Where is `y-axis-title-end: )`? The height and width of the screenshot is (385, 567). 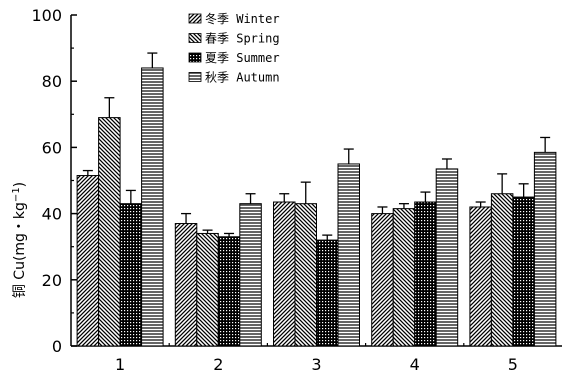
y-axis-title-end: ) is located at coordinates (20, 184).